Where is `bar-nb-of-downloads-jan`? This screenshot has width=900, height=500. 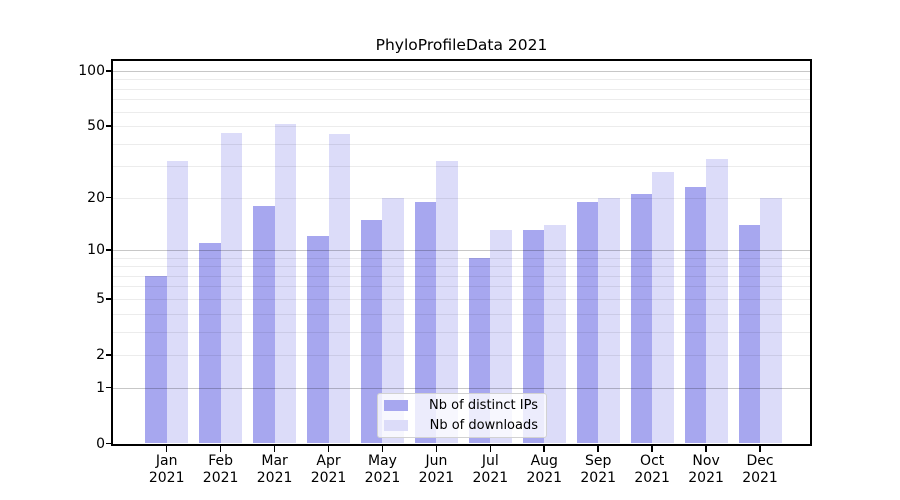 bar-nb-of-downloads-jan is located at coordinates (177, 302).